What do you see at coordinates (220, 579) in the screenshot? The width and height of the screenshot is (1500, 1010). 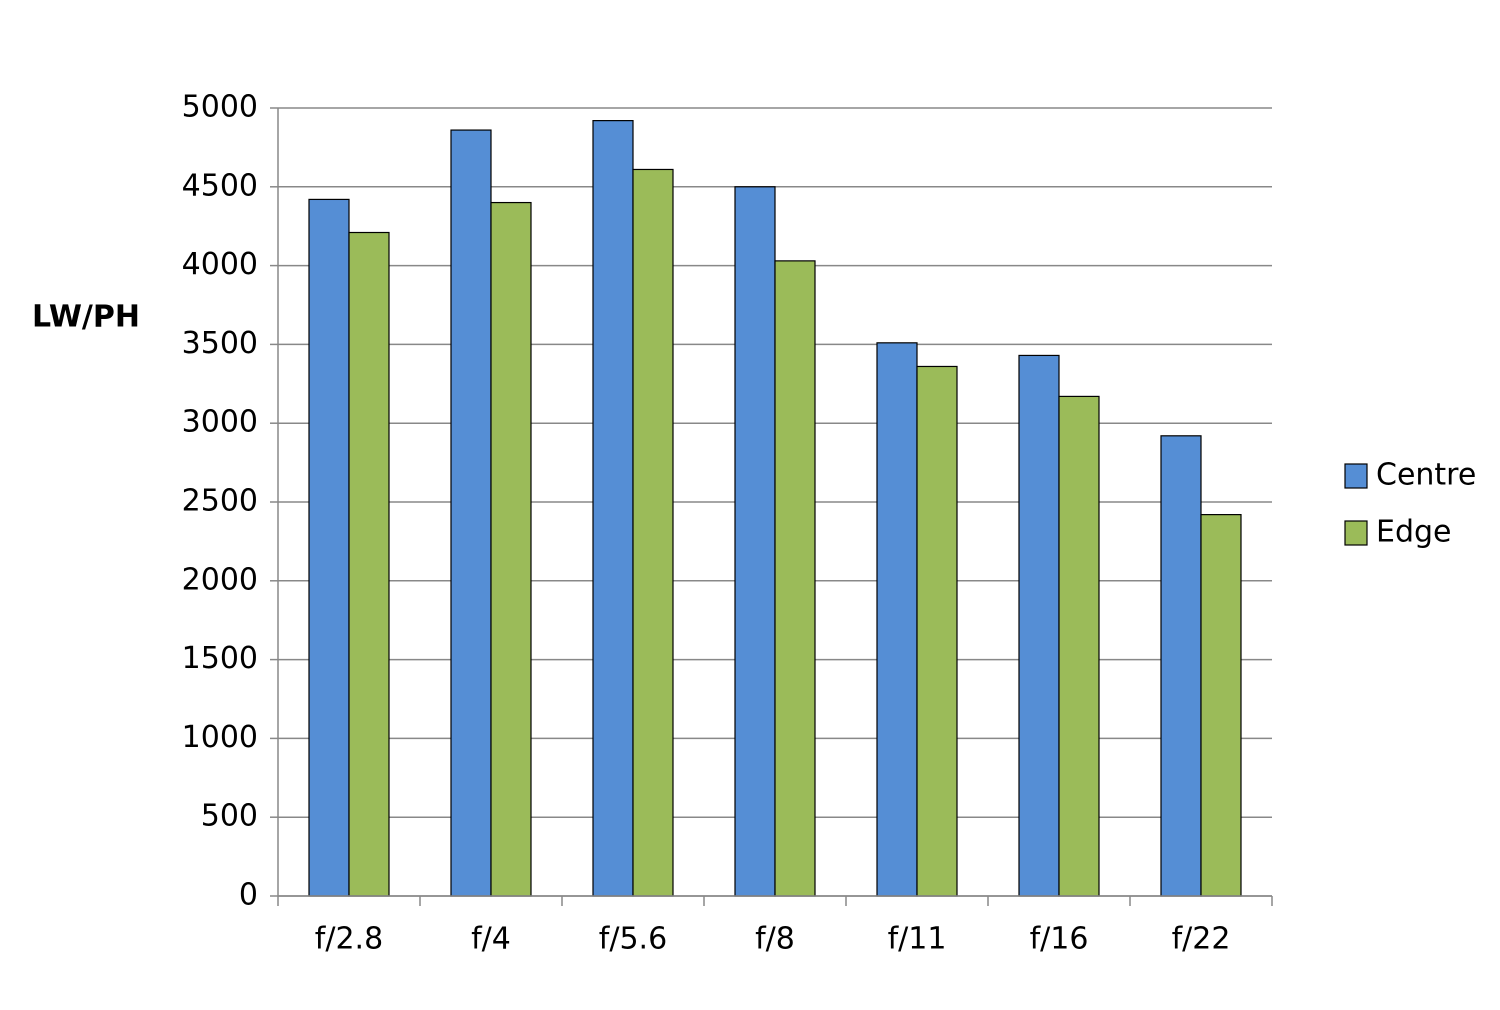 I see `y-tick-label: 2000` at bounding box center [220, 579].